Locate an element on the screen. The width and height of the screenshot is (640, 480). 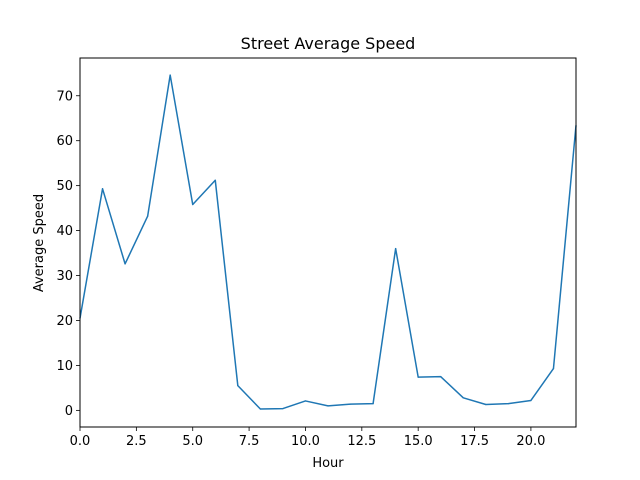
y-tick-label: 50 is located at coordinates (64, 186).